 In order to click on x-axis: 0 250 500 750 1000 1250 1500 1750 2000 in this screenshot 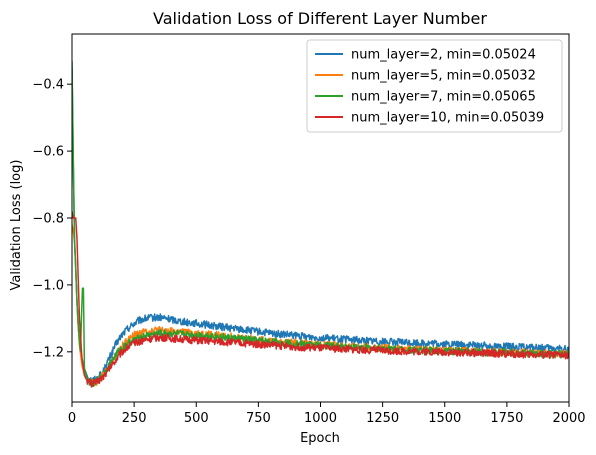, I will do `click(327, 414)`.